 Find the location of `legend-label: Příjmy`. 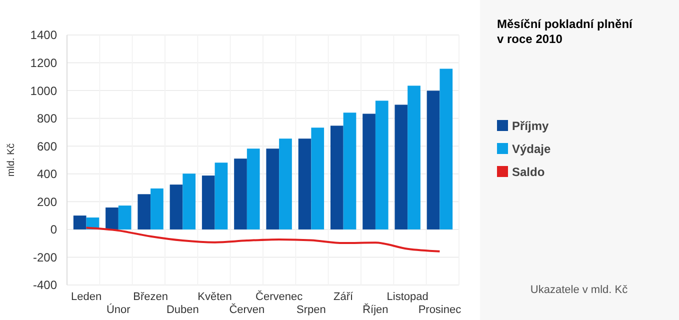

legend-label: Příjmy is located at coordinates (531, 126).